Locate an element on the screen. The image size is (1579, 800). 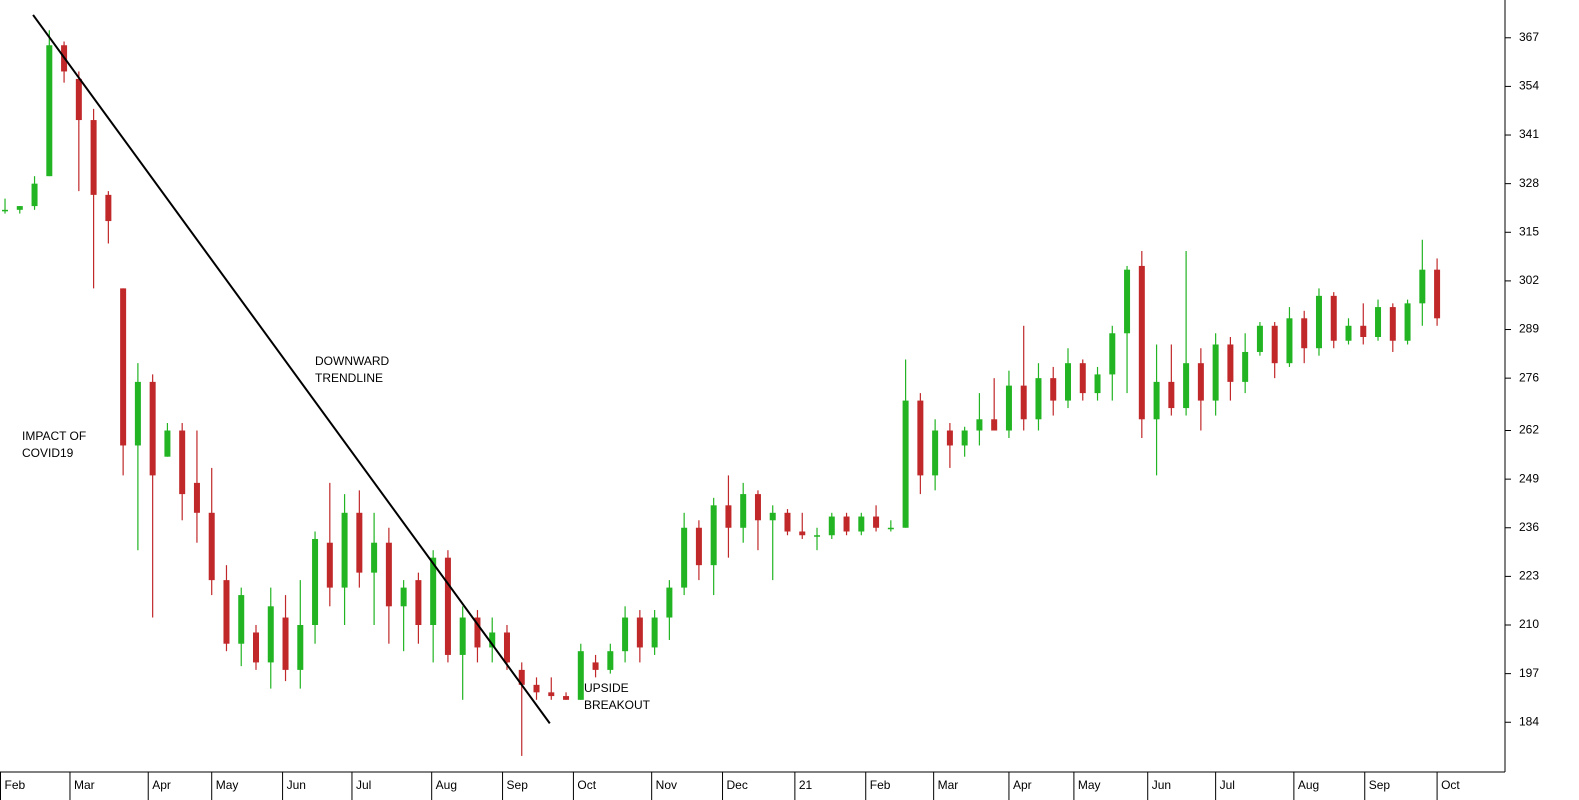
x-tick-label: 21 is located at coordinates (806, 785).